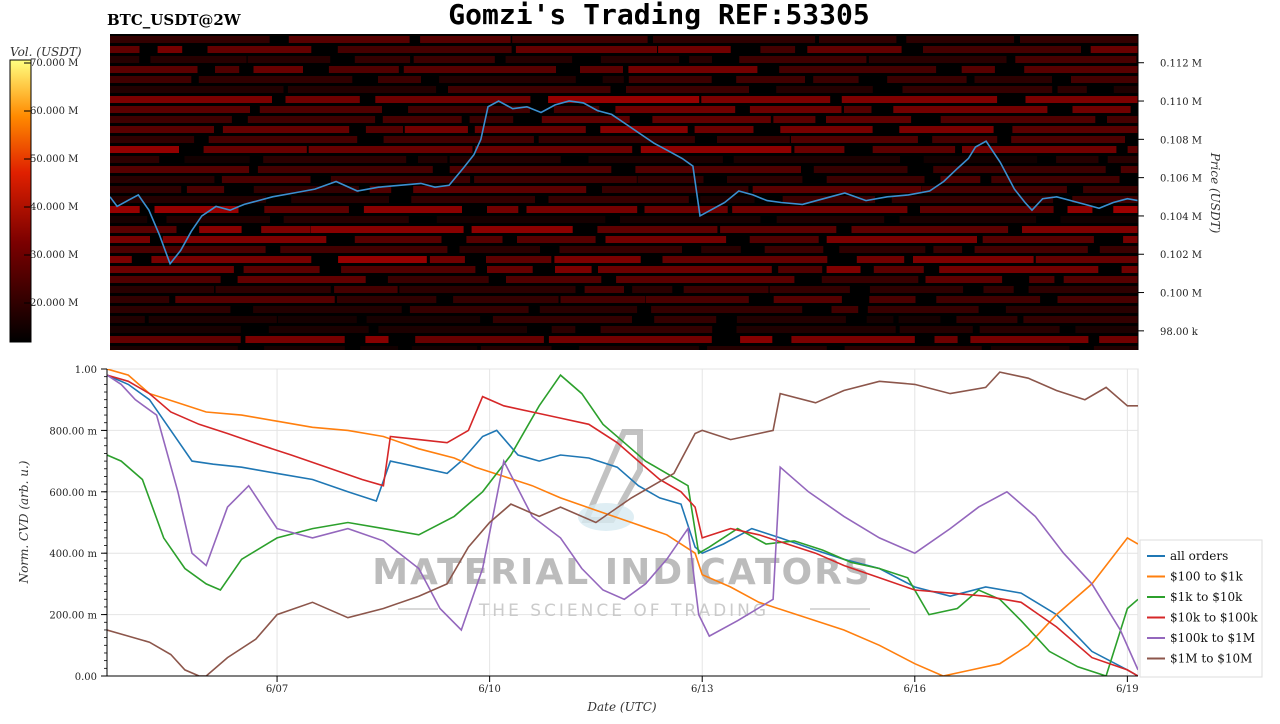 The image size is (1280, 724). Describe the element at coordinates (73, 616) in the screenshot. I see `cvd-y-tick-label: 200.00 m` at that location.